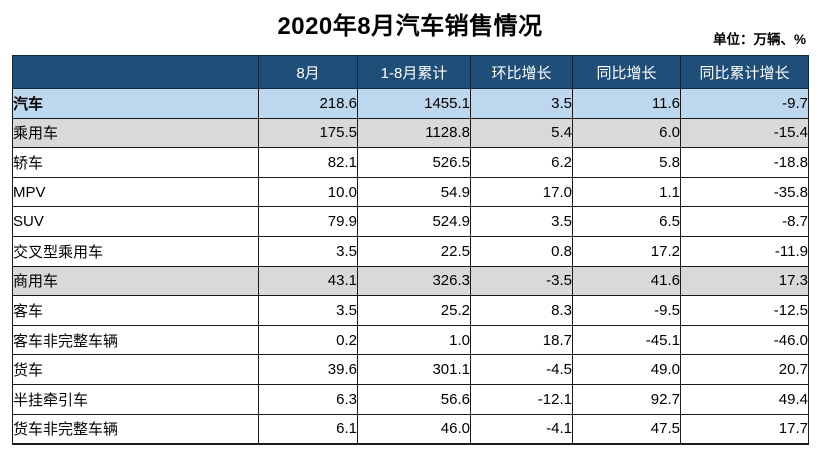  Describe the element at coordinates (626, 369) in the screenshot. I see `cell-value: 49.0` at that location.